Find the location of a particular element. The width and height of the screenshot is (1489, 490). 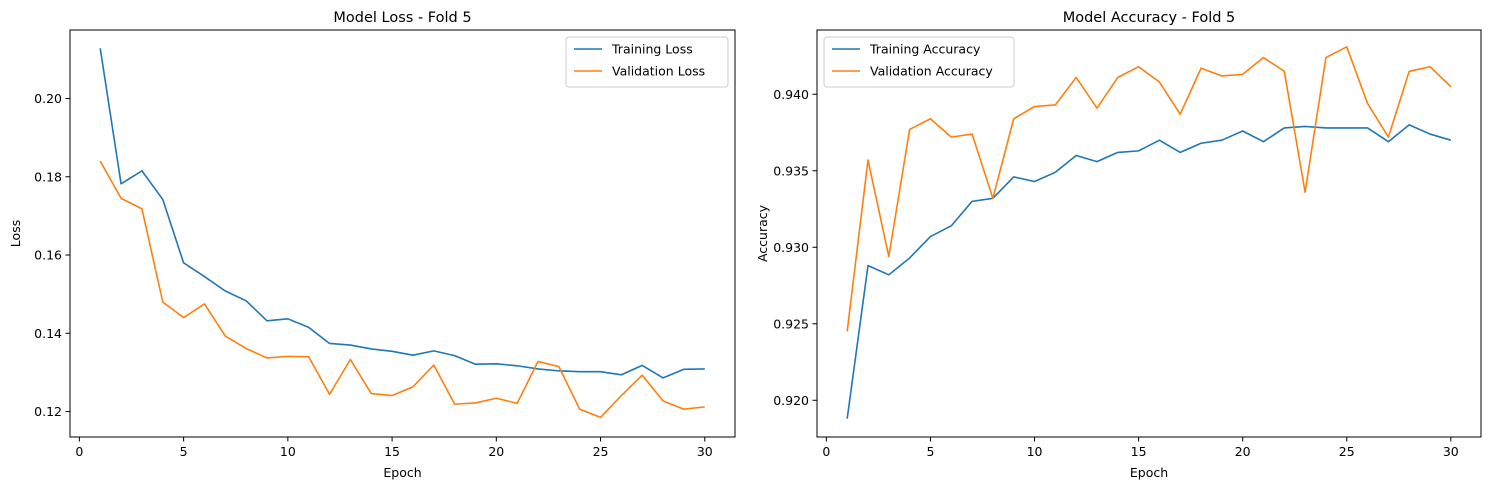

legend-entry: Training Accuracy is located at coordinates (925, 49).